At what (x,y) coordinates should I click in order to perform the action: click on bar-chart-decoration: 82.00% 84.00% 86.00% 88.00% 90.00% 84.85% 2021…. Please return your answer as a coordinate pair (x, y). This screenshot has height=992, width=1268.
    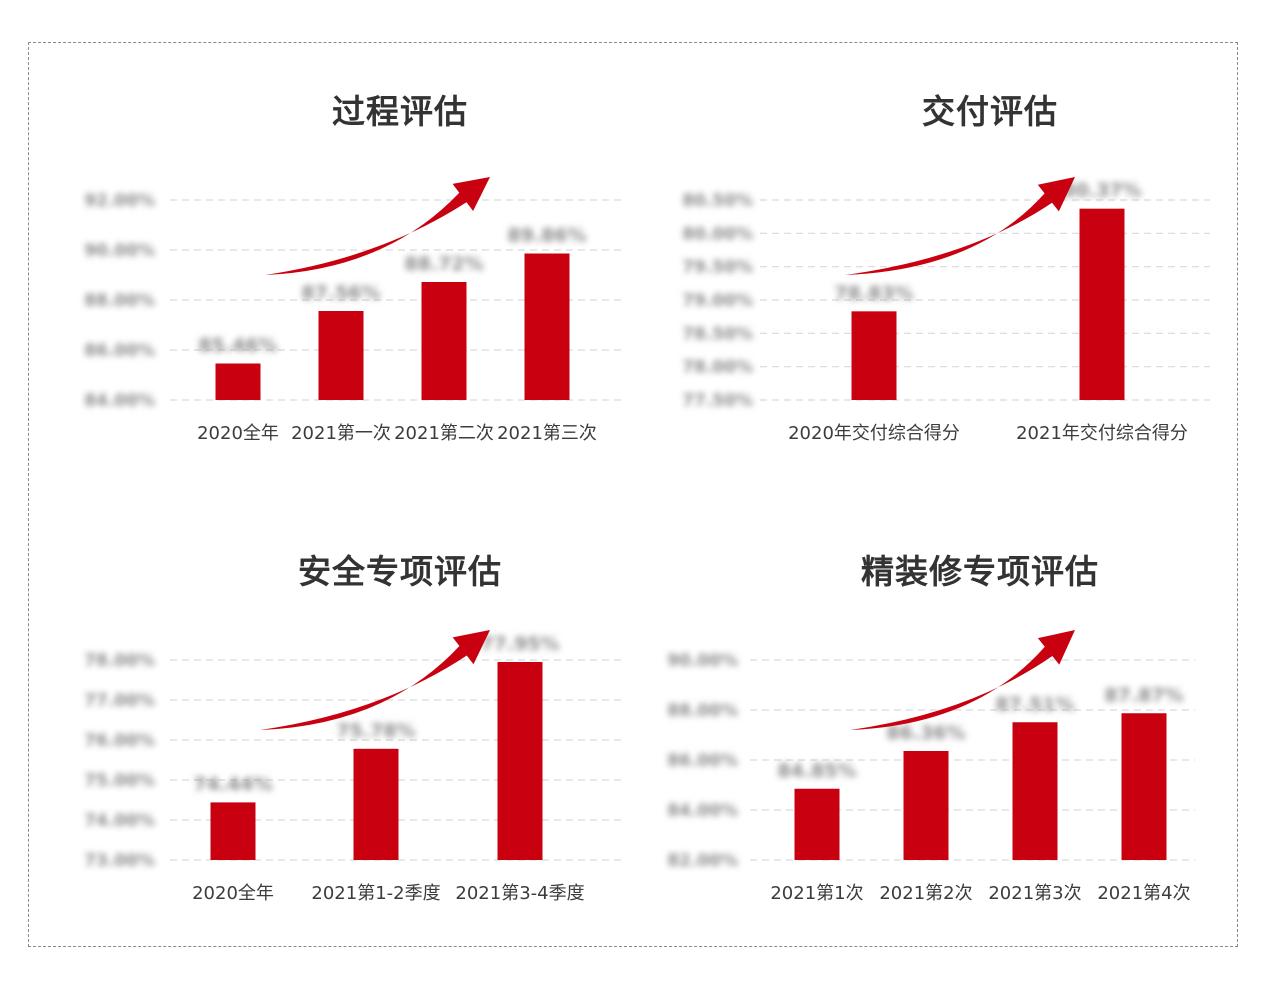
    Looking at the image, I should click on (931, 767).